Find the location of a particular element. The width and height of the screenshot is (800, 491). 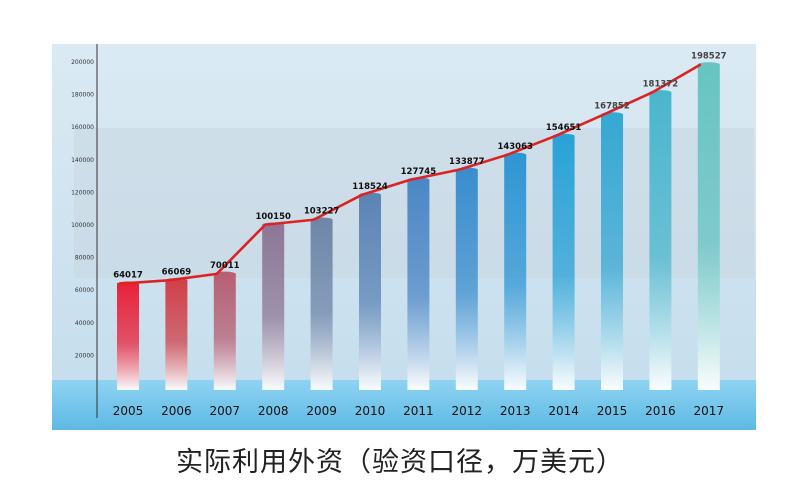

bar-2009 is located at coordinates (321, 304).